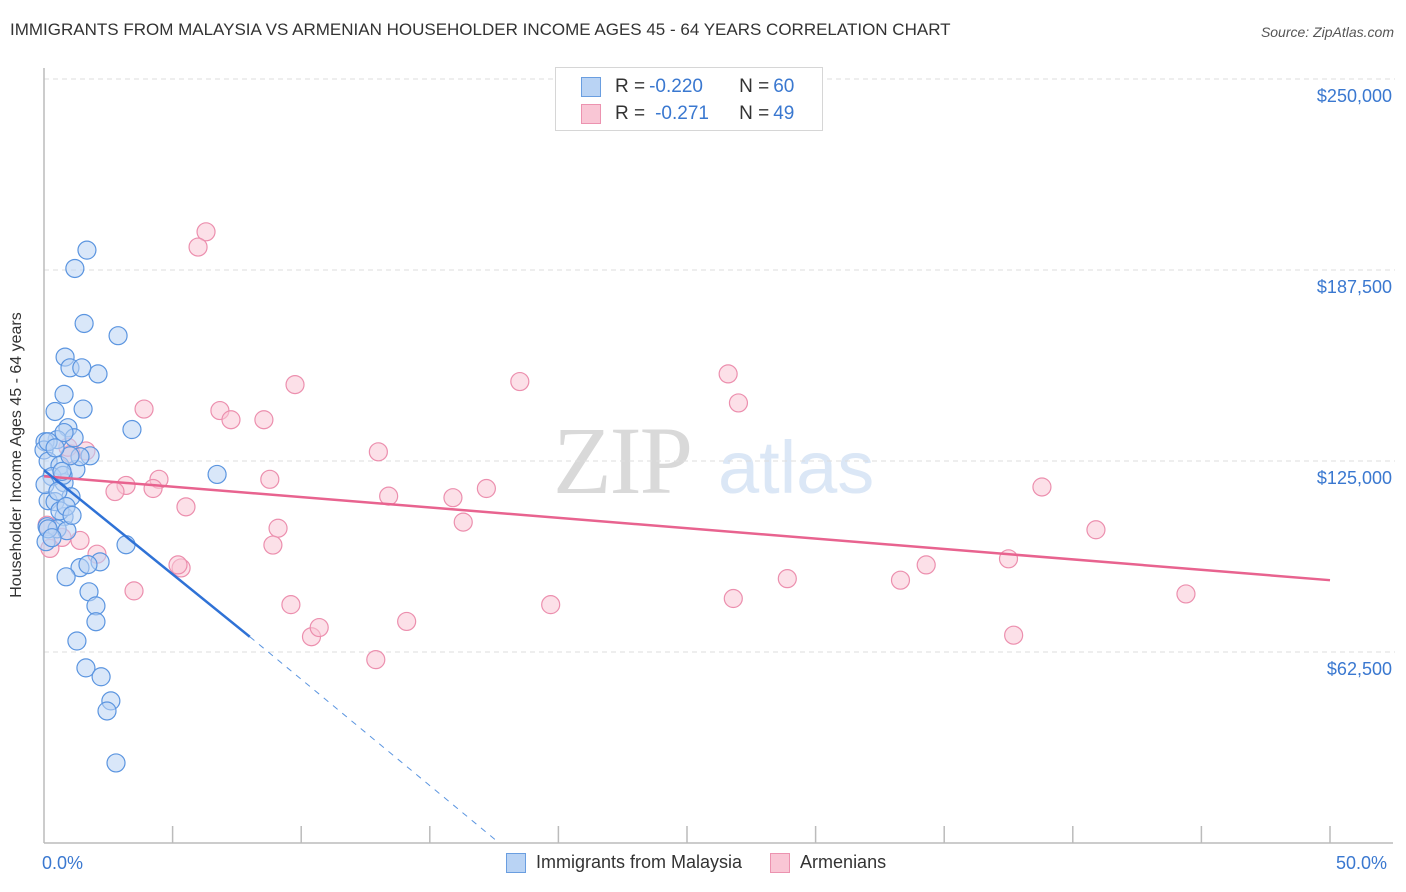 Image resolution: width=1406 pixels, height=892 pixels. Describe the element at coordinates (374, 740) in the screenshot. I see `malaysia-trendline-extrapolated` at that location.